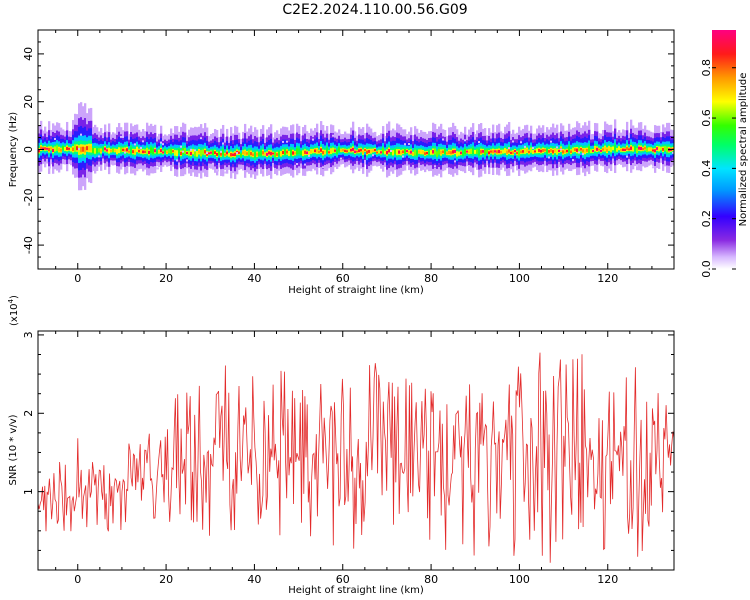 This screenshot has height=600, width=750. I want to click on colorbar-tick-label: 0.8, so click(706, 68).